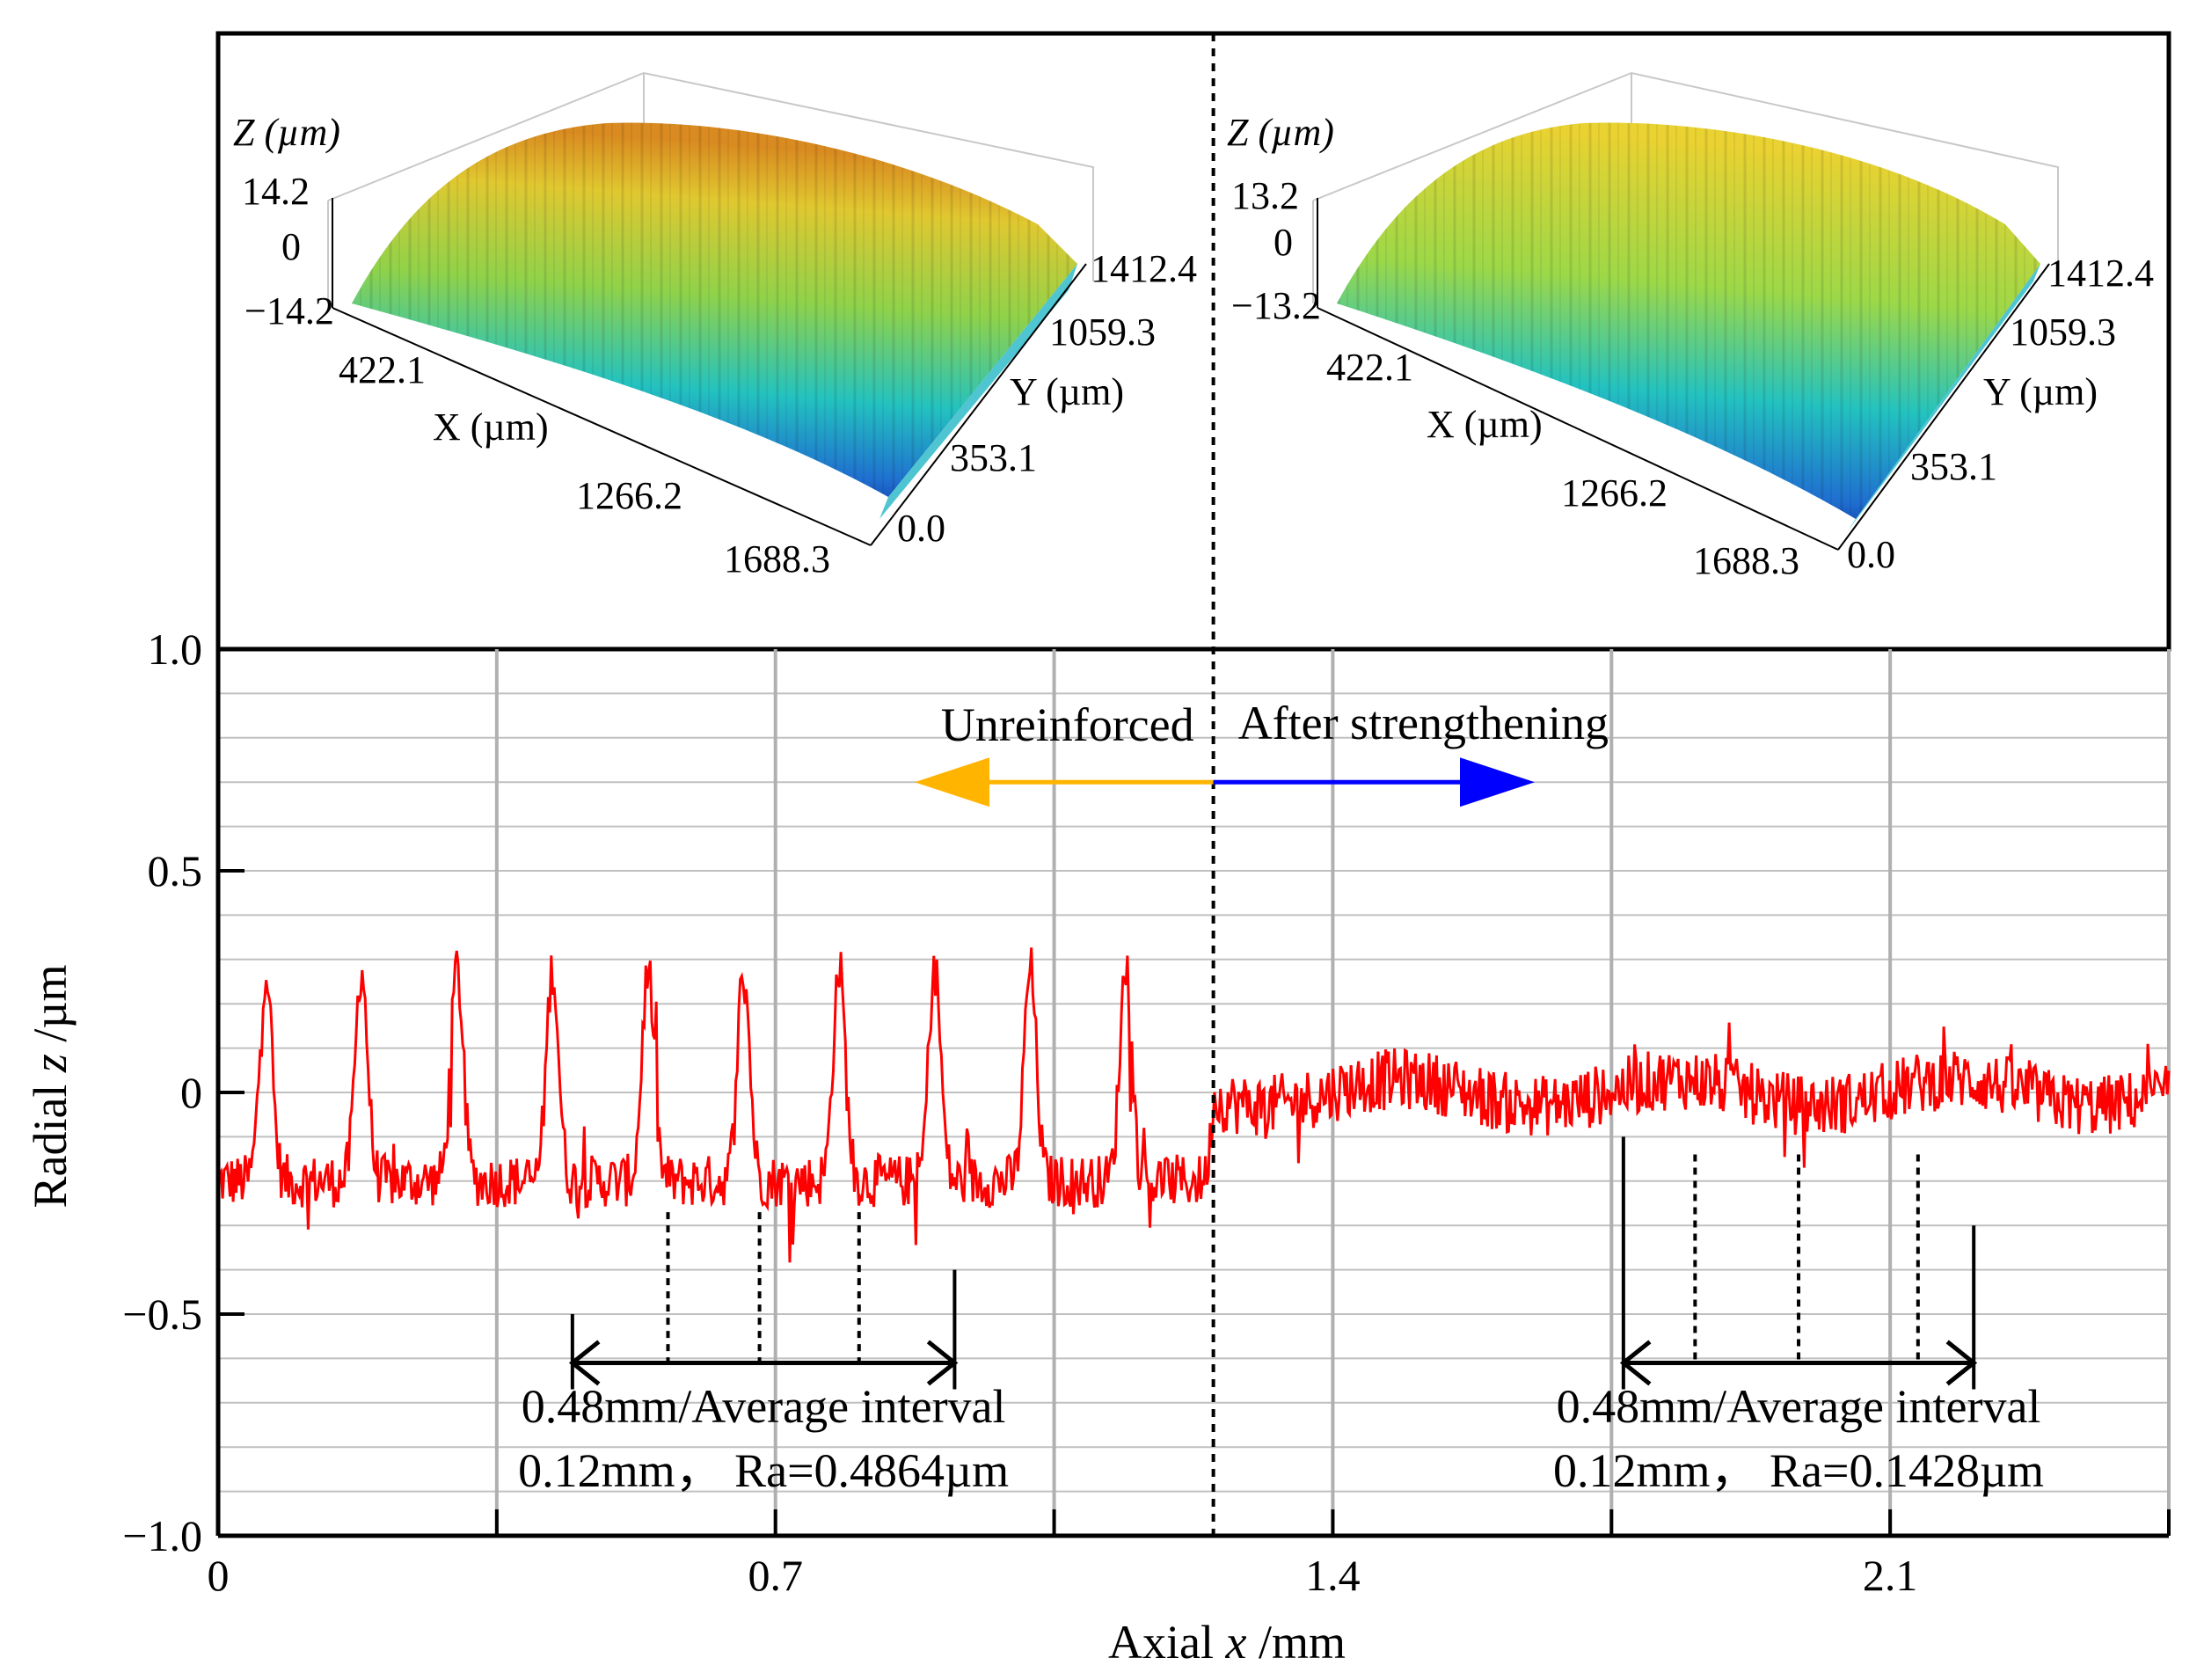 The image size is (2204, 1680). I want to click on annotation-right-line1: 0.48mm/Average interval, so click(1799, 1406).